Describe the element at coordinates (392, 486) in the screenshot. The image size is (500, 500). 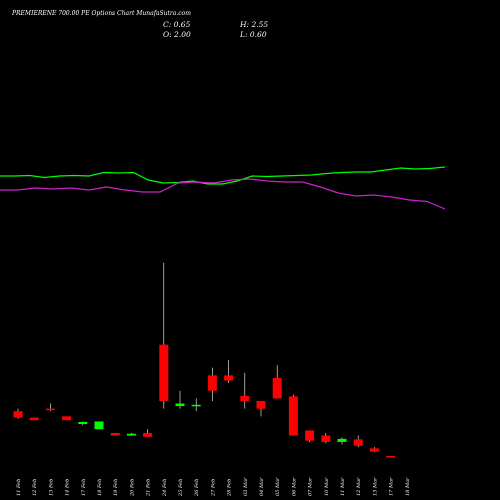
I see `x-tick-label: 17 Mar` at that location.